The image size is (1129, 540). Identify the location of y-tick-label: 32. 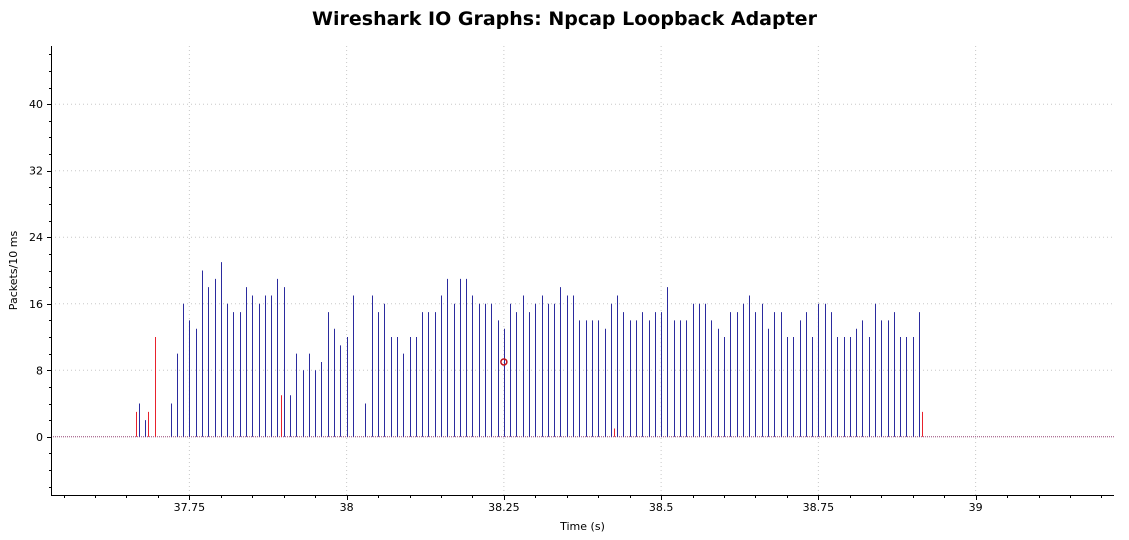
(36, 171).